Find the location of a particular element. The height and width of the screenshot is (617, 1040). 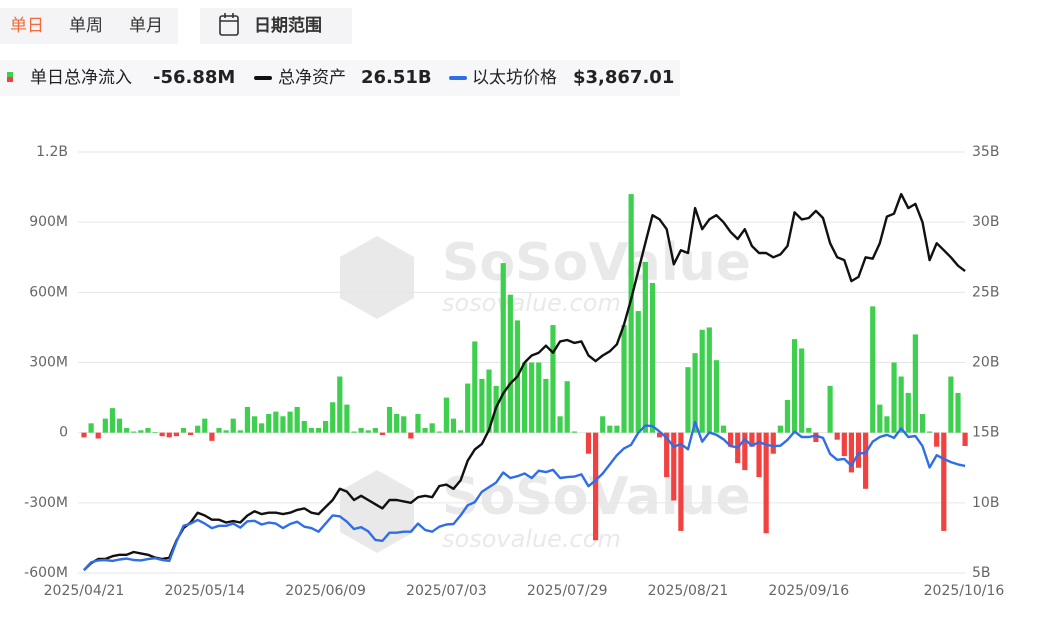

y2-tick-label: 30B is located at coordinates (985, 222).